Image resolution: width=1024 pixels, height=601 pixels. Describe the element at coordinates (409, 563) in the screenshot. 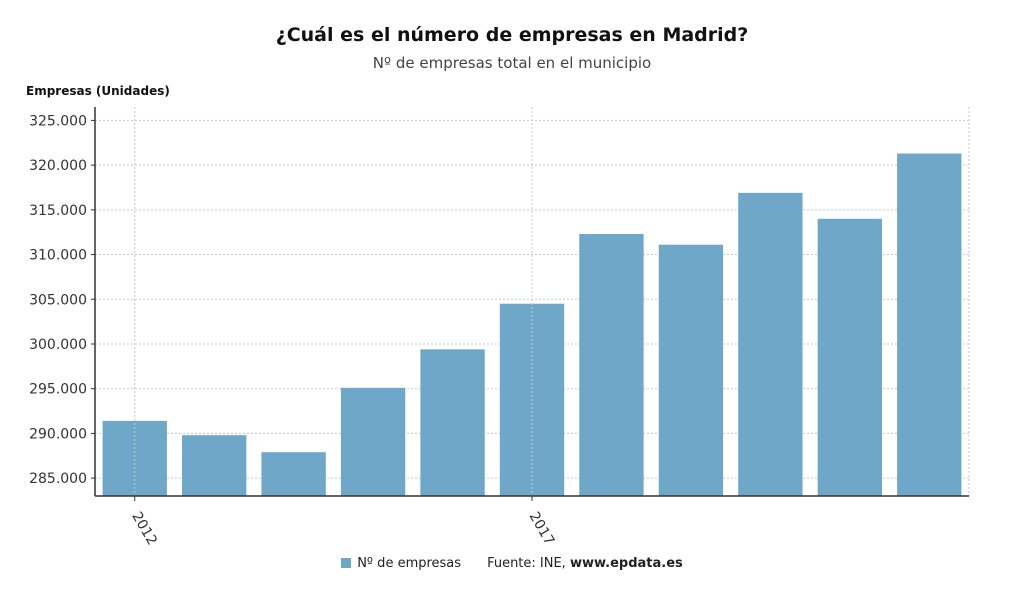

I see `legend-series-label: Nº de empresas` at that location.